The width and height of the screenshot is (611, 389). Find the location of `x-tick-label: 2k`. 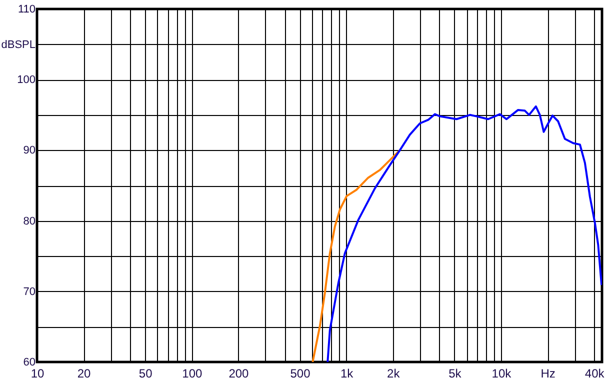

x-tick-label: 2k is located at coordinates (394, 373).